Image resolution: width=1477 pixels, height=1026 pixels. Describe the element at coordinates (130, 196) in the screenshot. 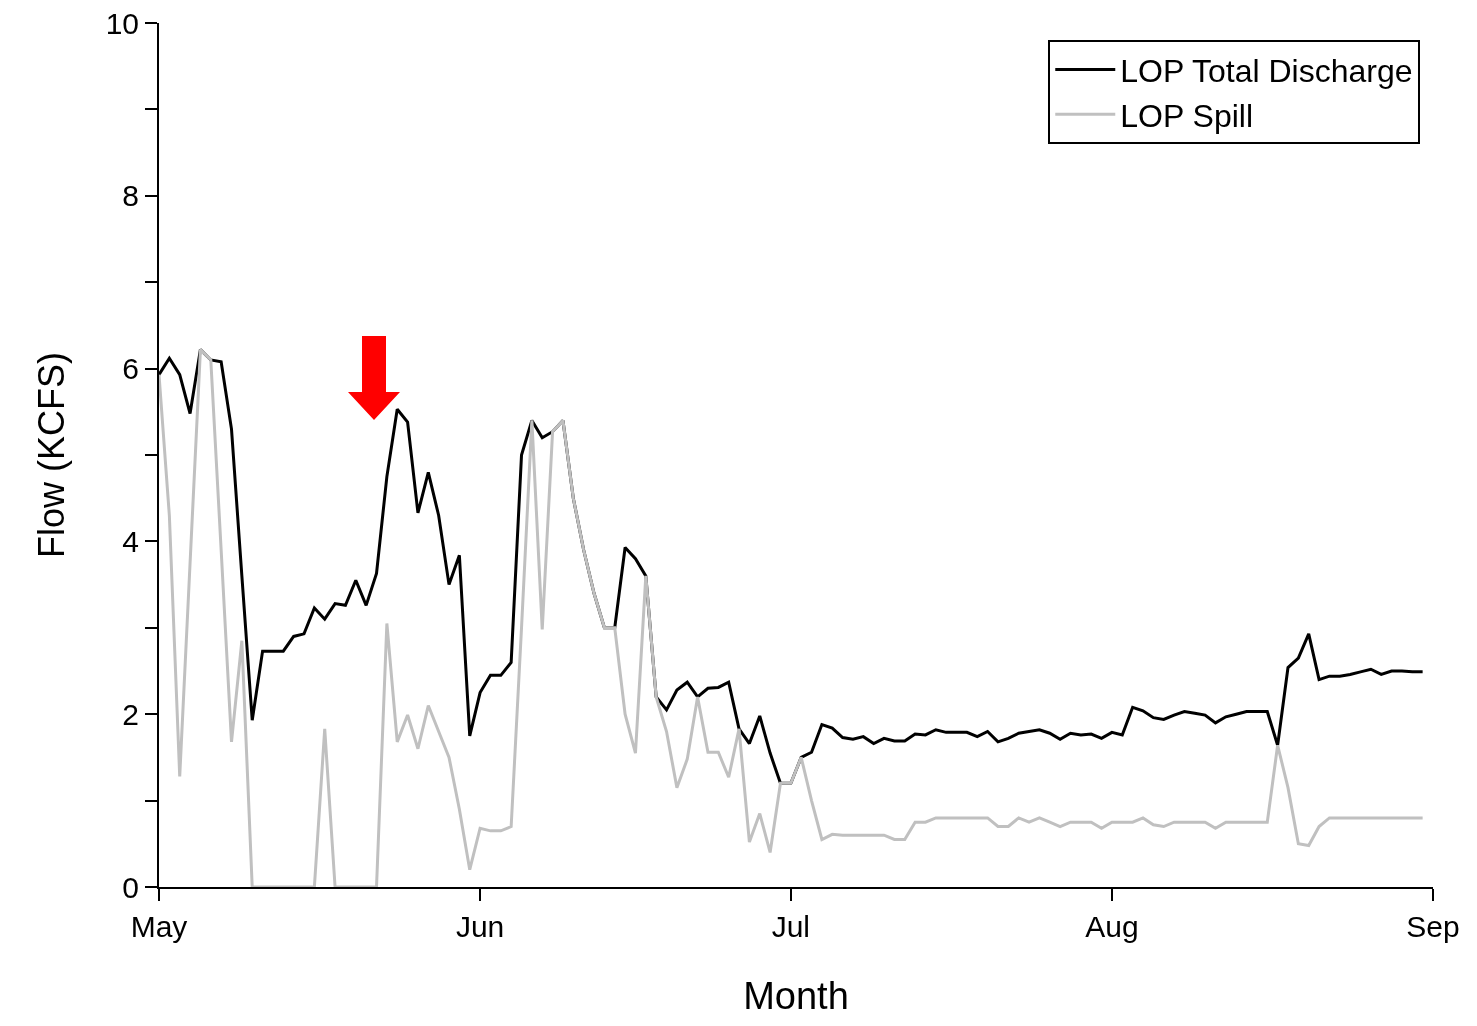

I see `y-tick-label: 8` at that location.